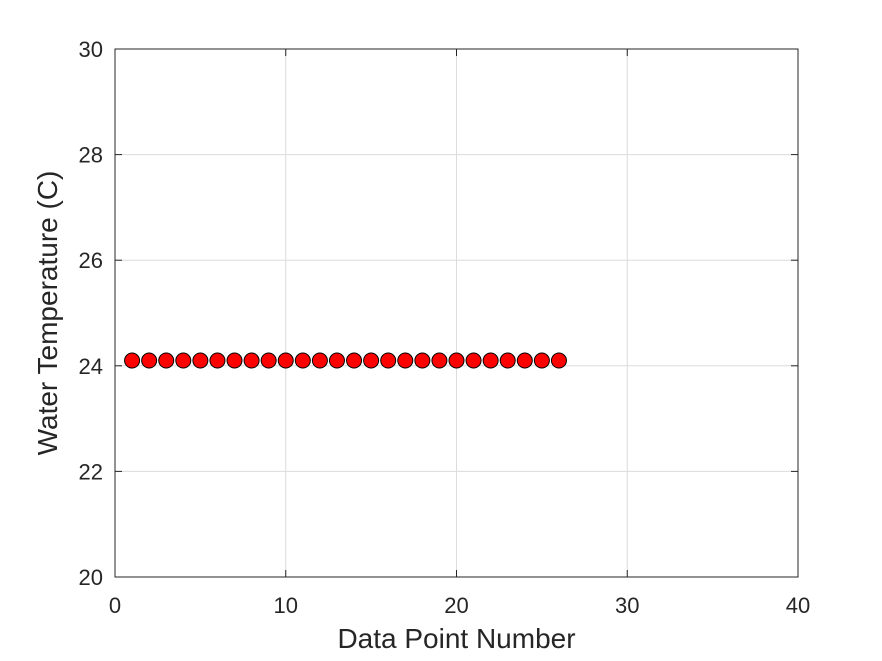 The image size is (882, 661). Describe the element at coordinates (91, 49) in the screenshot. I see `y-tick-label: 30` at that location.